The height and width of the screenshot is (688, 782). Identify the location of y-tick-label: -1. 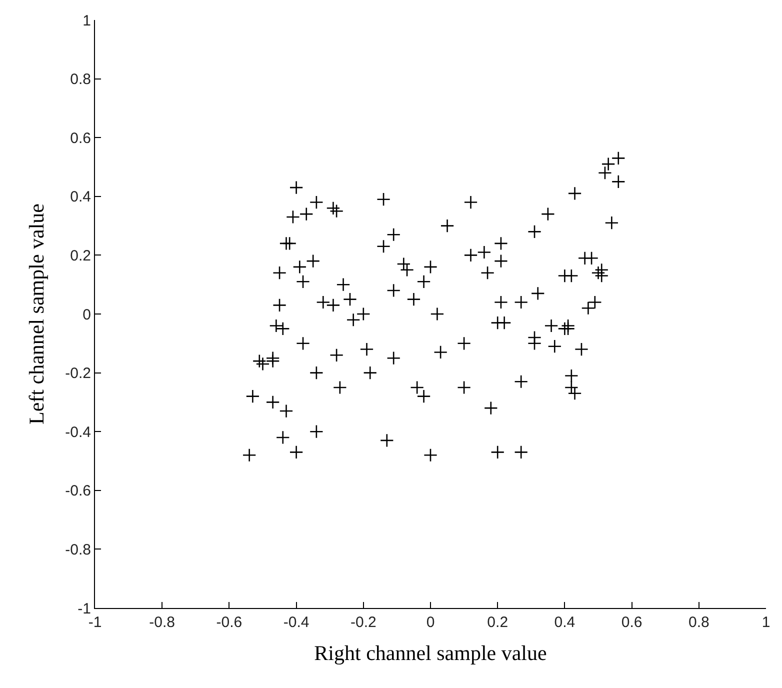
(84, 609).